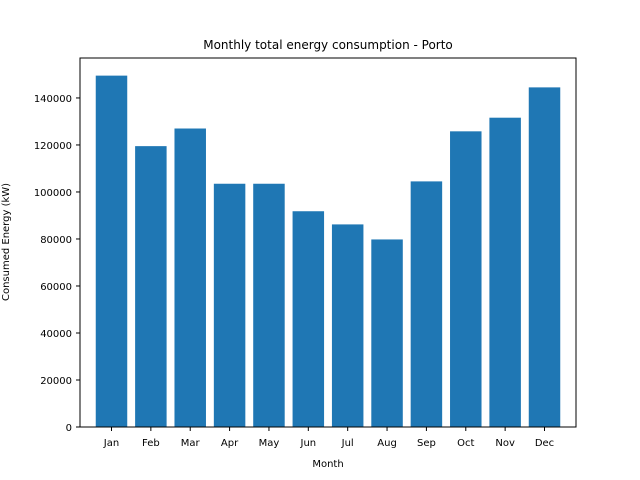  Describe the element at coordinates (229, 305) in the screenshot. I see `bar-apr` at that location.